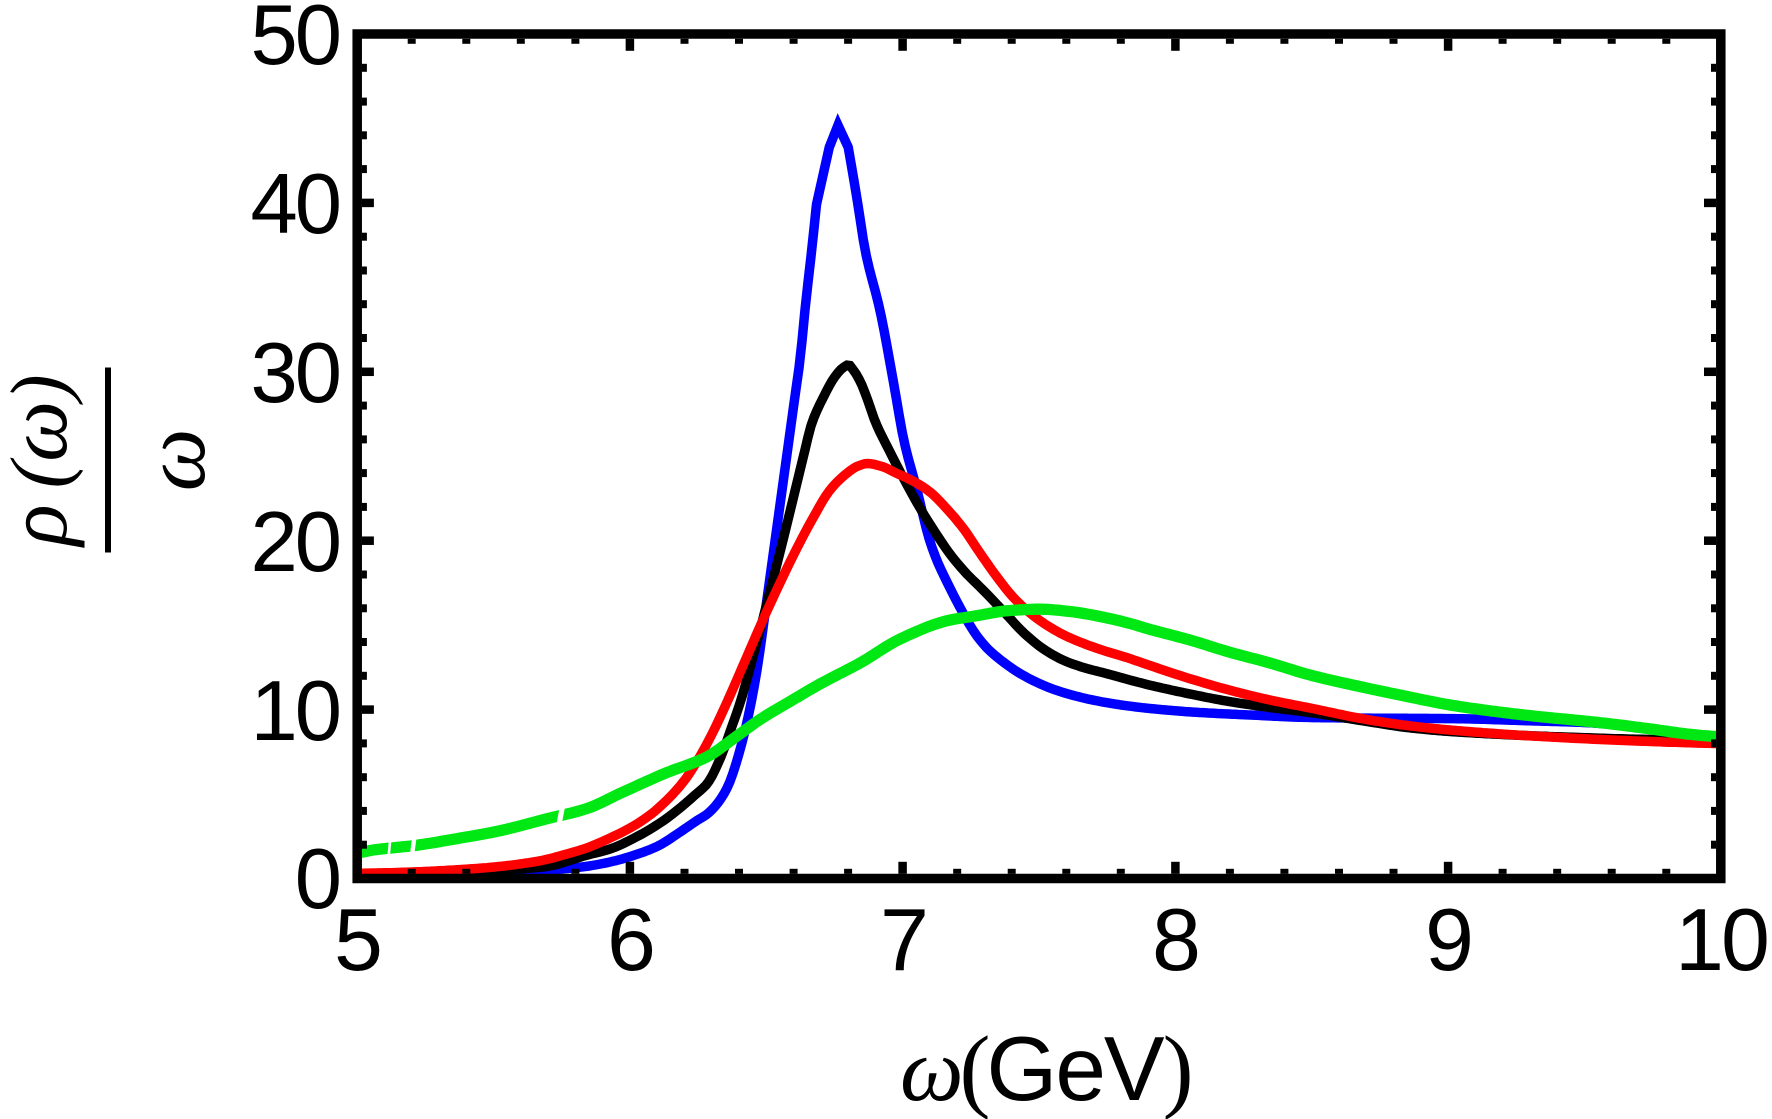 The image size is (1772, 1119). What do you see at coordinates (294, 373) in the screenshot?
I see `svg-text: 30` at bounding box center [294, 373].